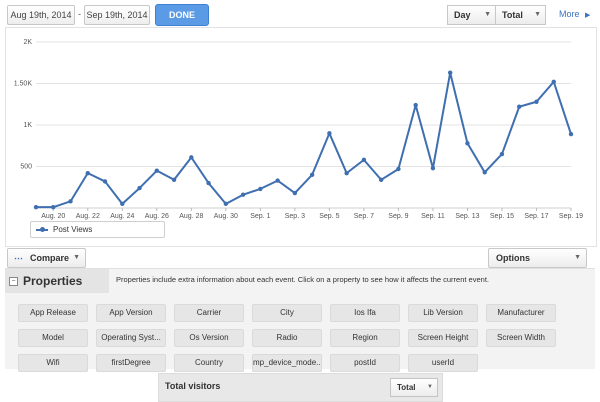  Describe the element at coordinates (209, 363) in the screenshot. I see `property-chip: Country` at that location.